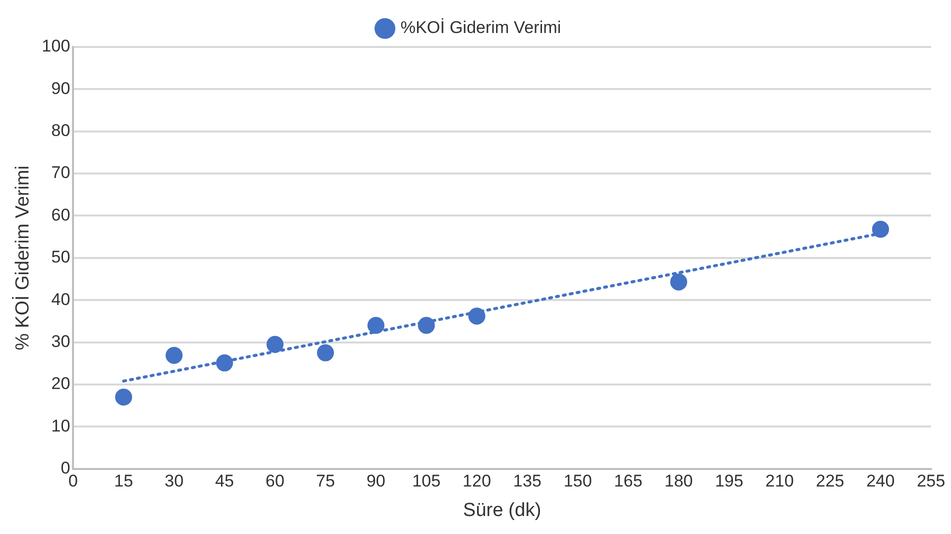 This screenshot has height=534, width=951. Describe the element at coordinates (779, 481) in the screenshot. I see `x-tick-label: 210` at that location.